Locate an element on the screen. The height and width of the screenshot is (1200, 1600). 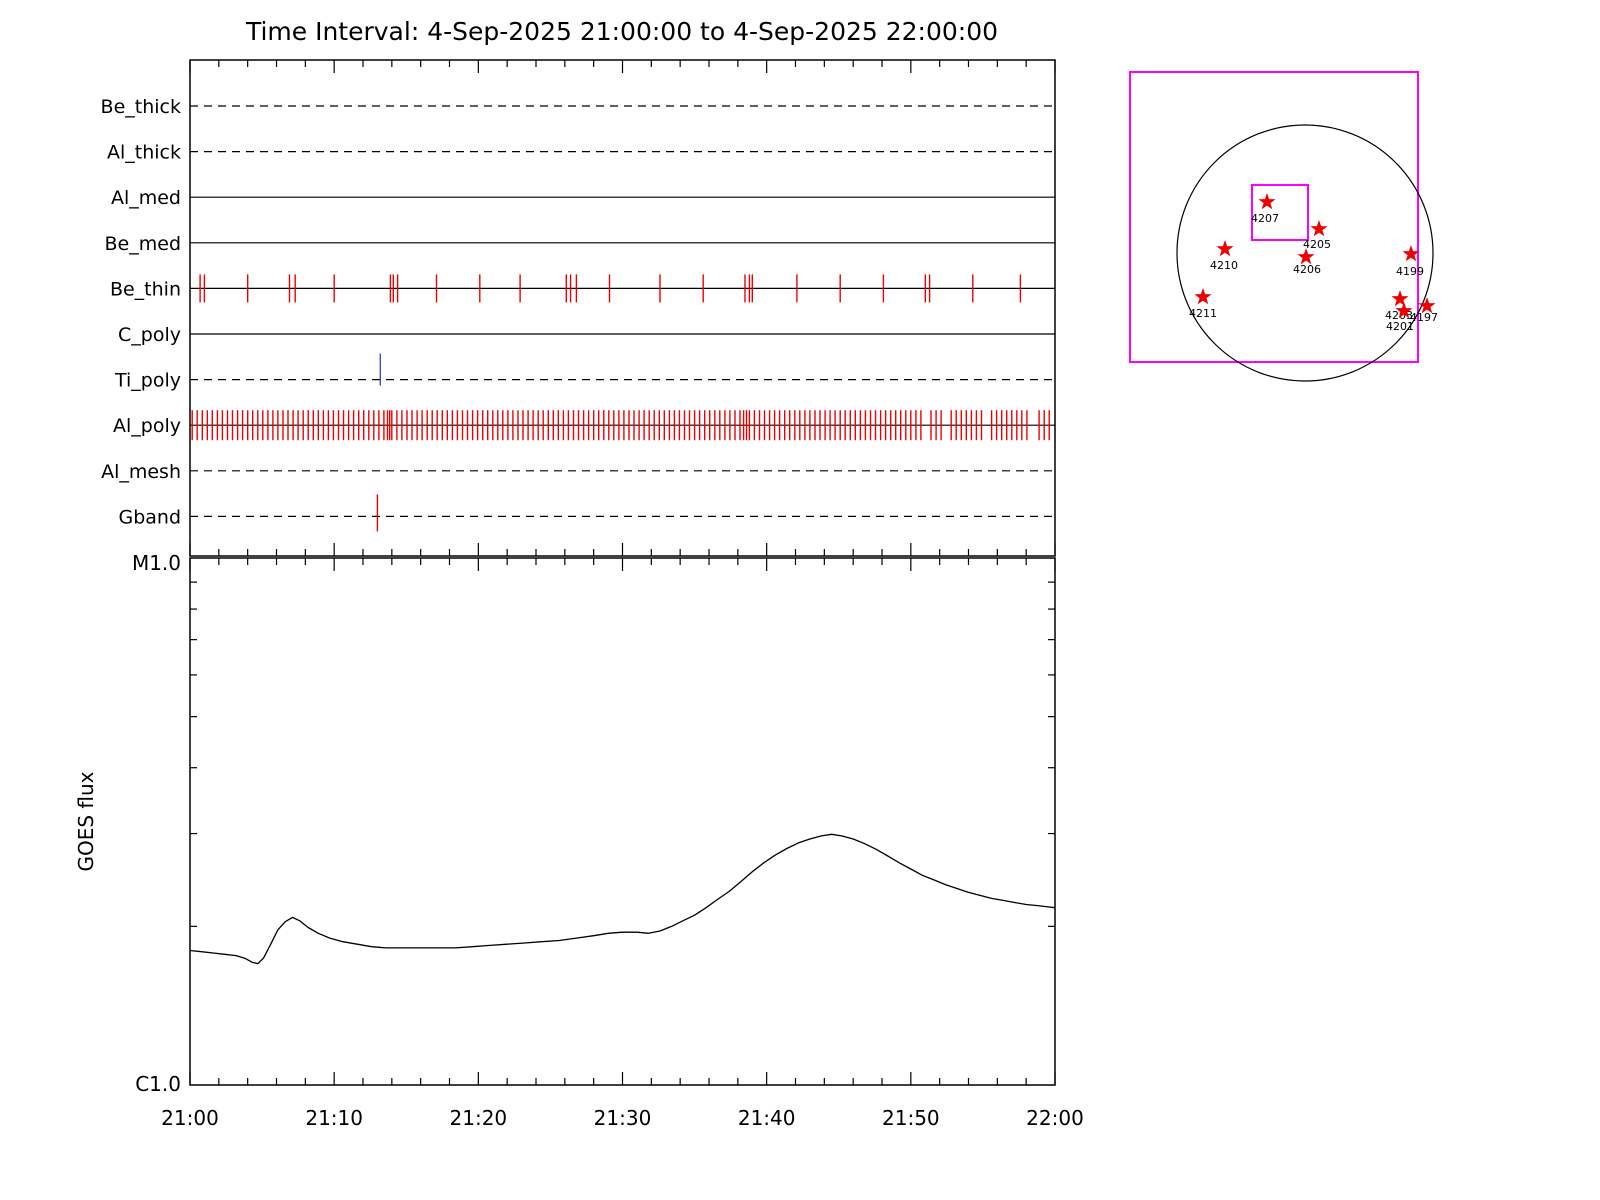
timeline-row-be_med: Be_med is located at coordinates (580, 244).